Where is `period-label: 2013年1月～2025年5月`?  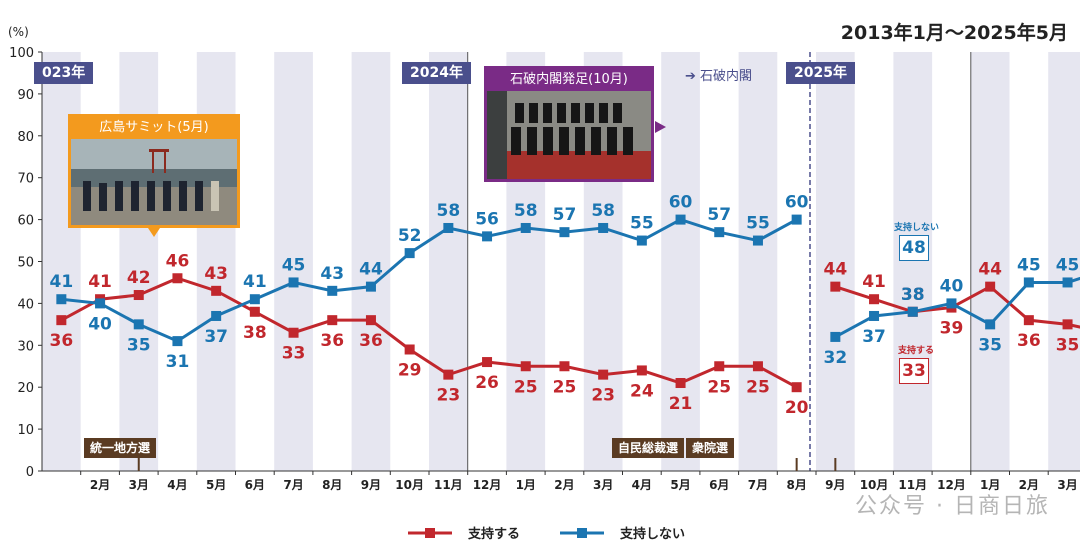
period-label: 2013年1月～2025年5月 is located at coordinates (954, 33).